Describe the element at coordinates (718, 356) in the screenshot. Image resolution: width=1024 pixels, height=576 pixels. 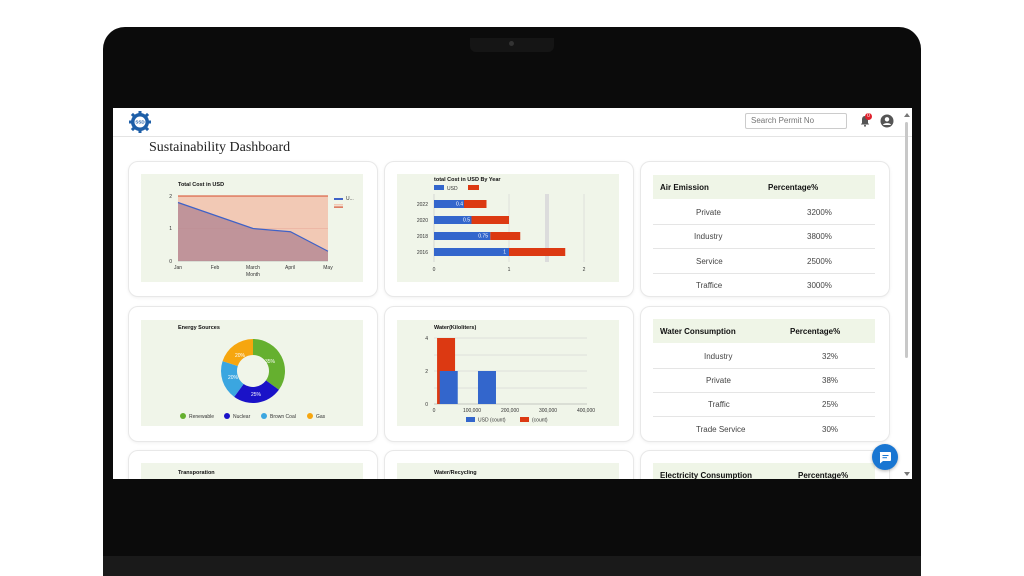
I see `table-cell: Industry` at that location.